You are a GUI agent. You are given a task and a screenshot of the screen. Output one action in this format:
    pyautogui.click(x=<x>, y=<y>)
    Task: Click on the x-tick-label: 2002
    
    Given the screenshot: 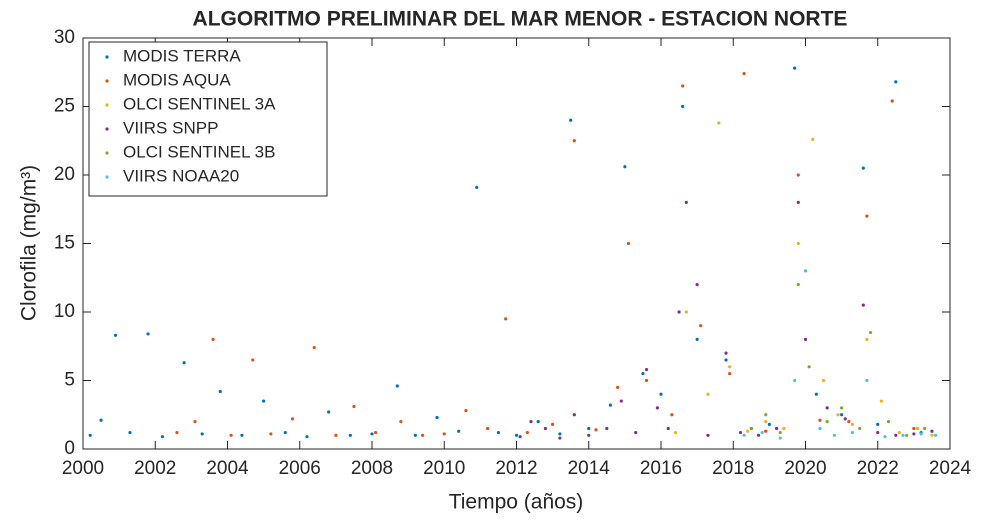 What is the action you would take?
    pyautogui.click(x=155, y=468)
    